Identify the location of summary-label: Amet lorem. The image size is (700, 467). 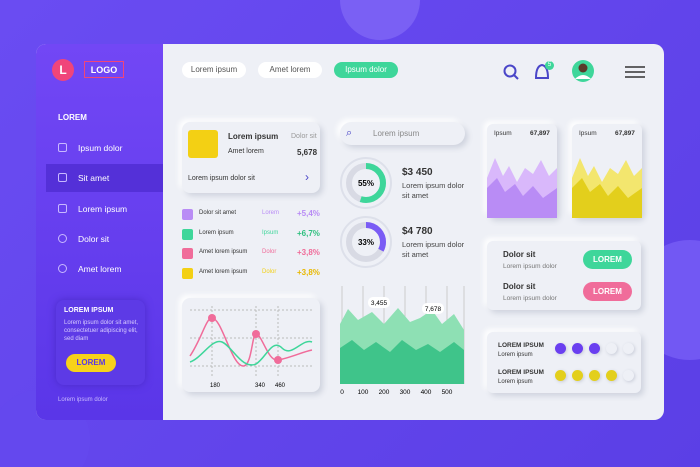
(246, 151).